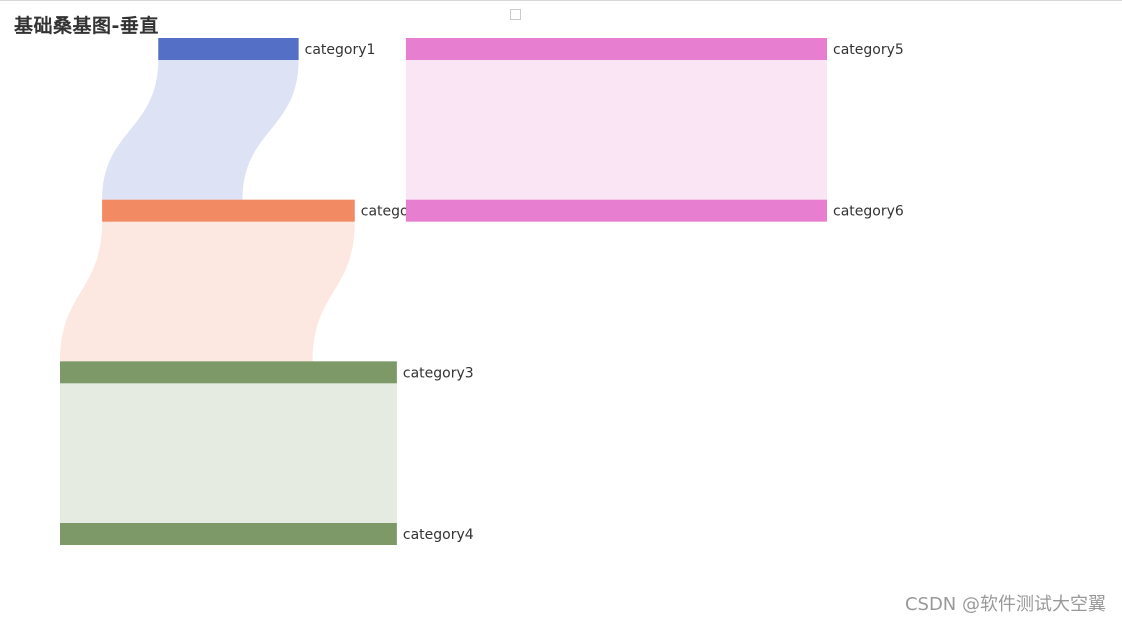 This screenshot has width=1122, height=624. Describe the element at coordinates (228, 210) in the screenshot. I see `sankey-node-category2` at that location.